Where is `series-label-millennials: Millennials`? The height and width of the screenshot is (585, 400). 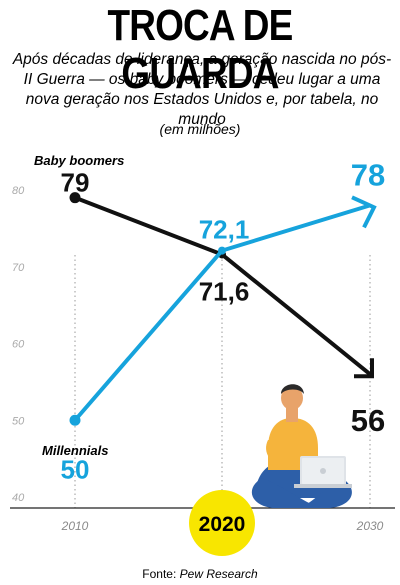 series-label-millennials: Millennials is located at coordinates (75, 450).